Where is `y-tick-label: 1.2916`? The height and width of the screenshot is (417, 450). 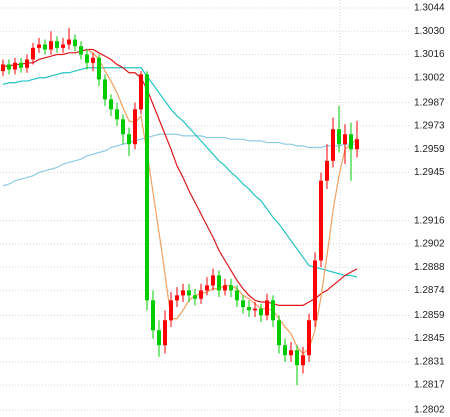 y-tick-label: 1.2916 is located at coordinates (429, 220).